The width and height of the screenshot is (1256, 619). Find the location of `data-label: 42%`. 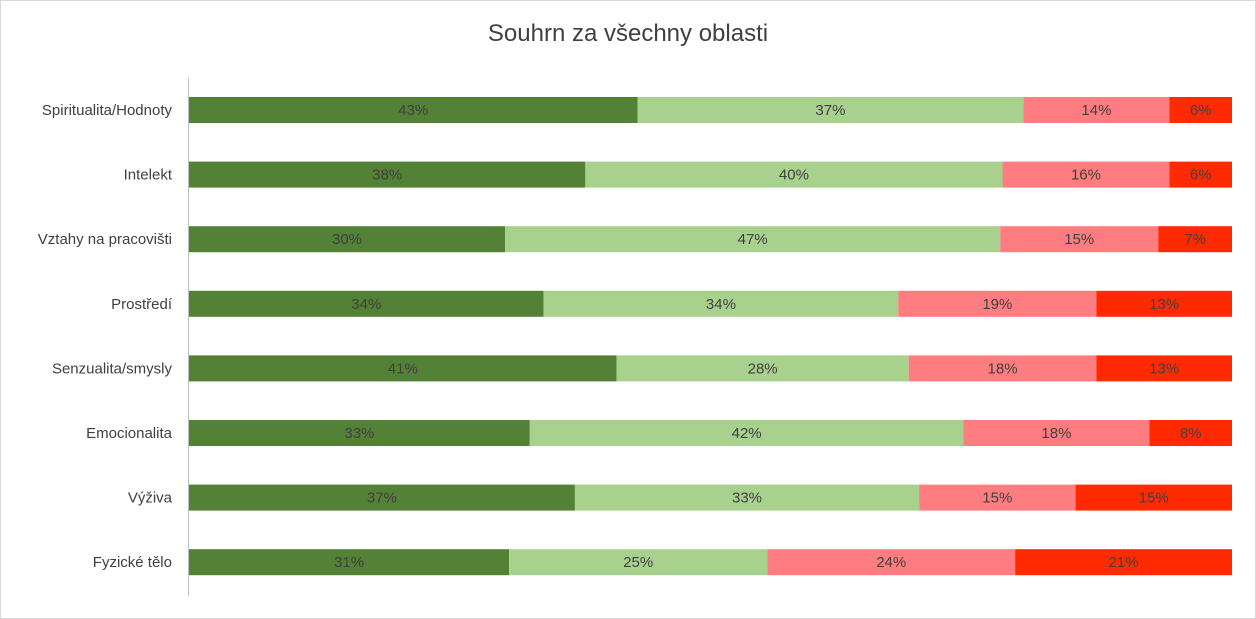

data-label: 42% is located at coordinates (747, 433).